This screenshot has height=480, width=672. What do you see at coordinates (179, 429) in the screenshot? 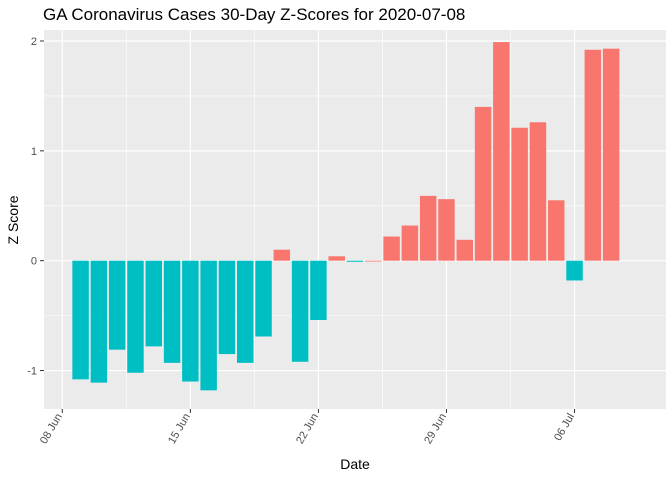
I see `x-tick-label: 15 Jun` at bounding box center [179, 429].